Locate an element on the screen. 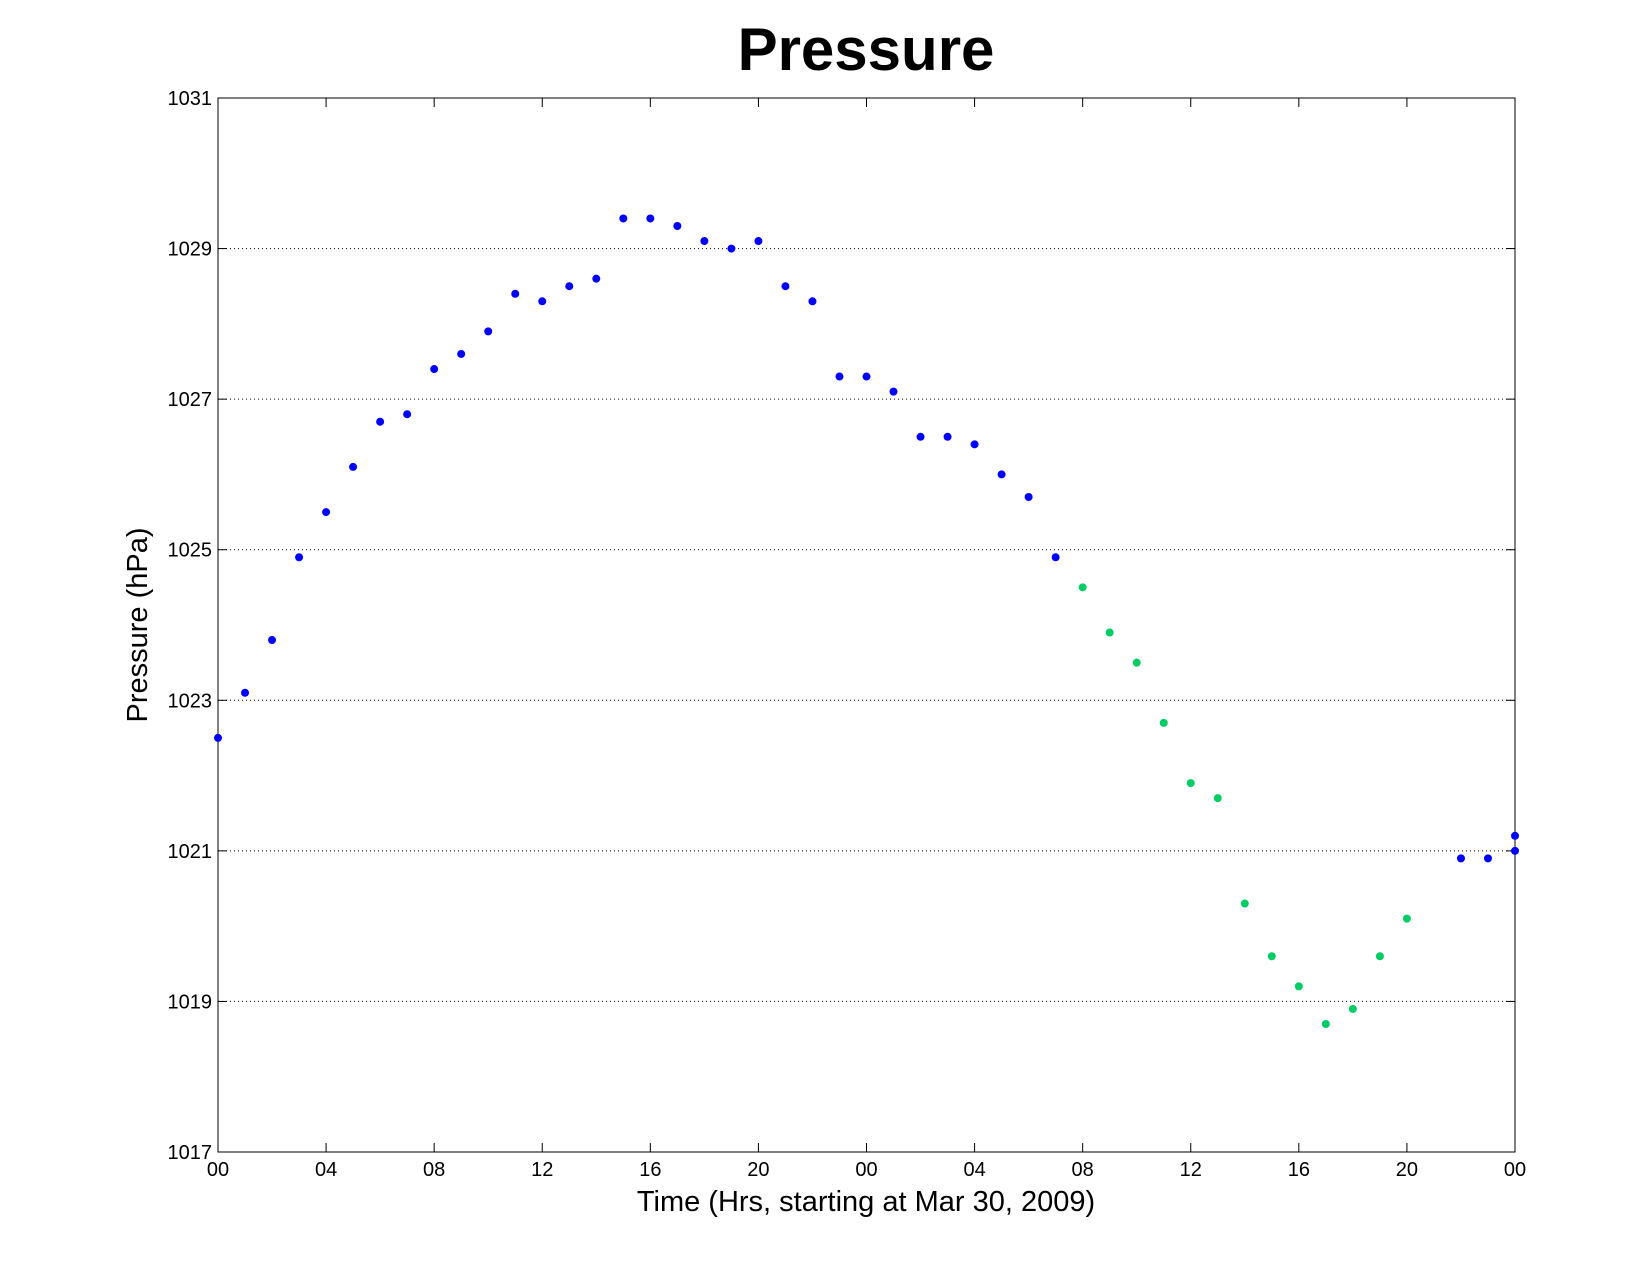  y-tick-label: 1021 is located at coordinates (190, 852).